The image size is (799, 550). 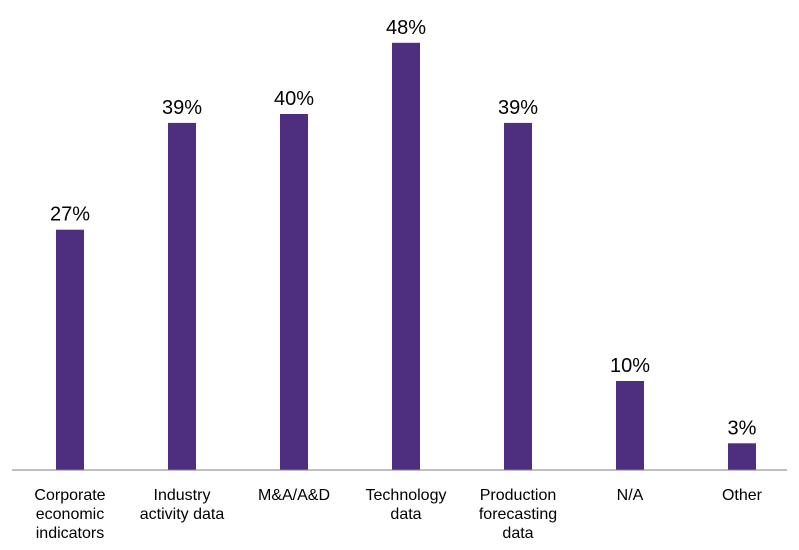 I want to click on data-label-6: 3%, so click(x=742, y=428).